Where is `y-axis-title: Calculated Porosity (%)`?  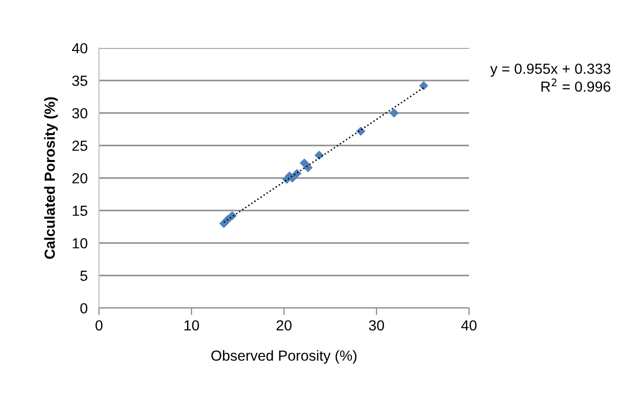
y-axis-title: Calculated Porosity (%) is located at coordinates (51, 178).